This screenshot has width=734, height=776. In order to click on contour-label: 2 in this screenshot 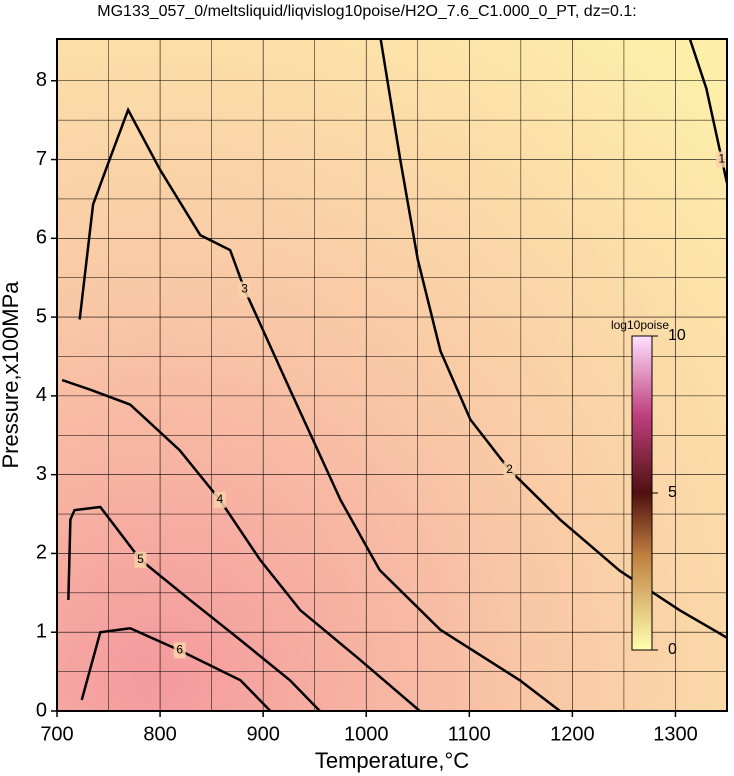, I will do `click(509, 469)`.